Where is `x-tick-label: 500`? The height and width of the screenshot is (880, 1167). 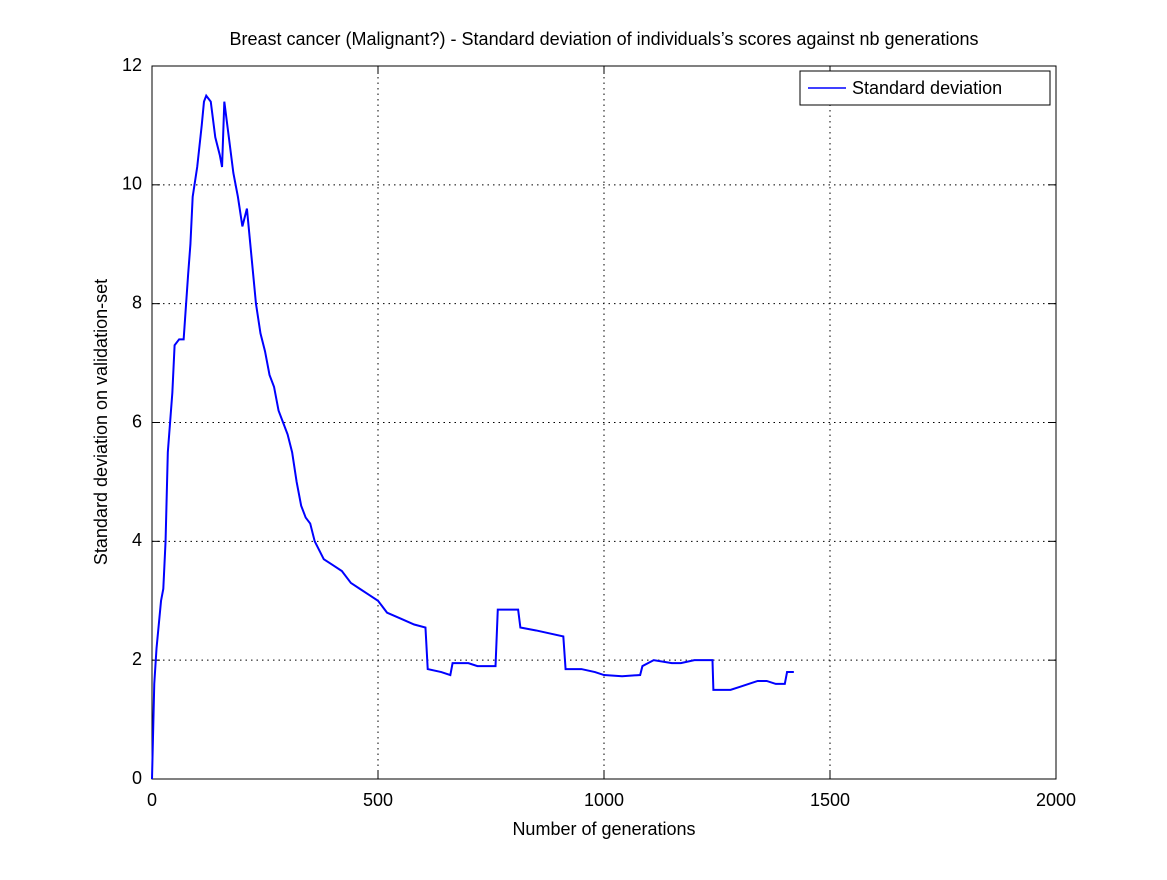
x-tick-label: 500 is located at coordinates (378, 800).